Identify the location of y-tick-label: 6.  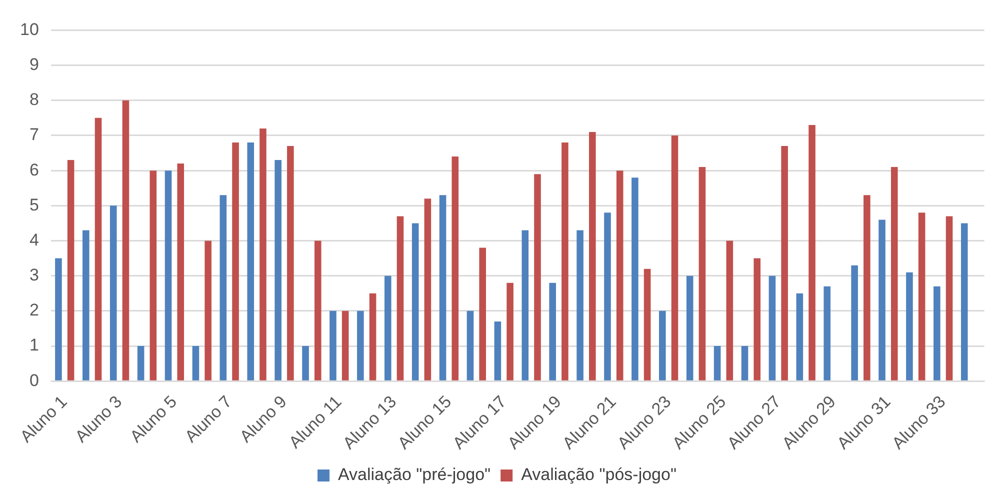
(34, 170).